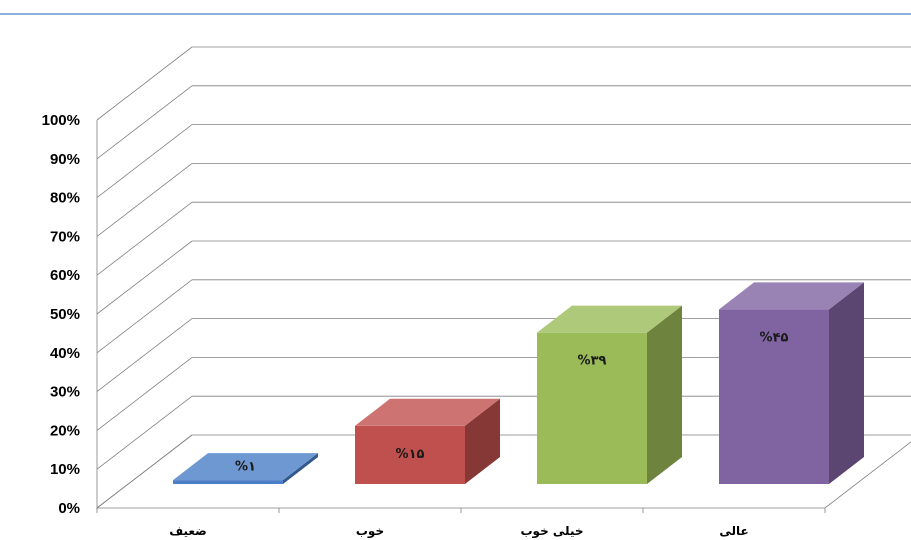 This screenshot has width=911, height=540. I want to click on x-tick-label: خیلی خوب, so click(552, 531).